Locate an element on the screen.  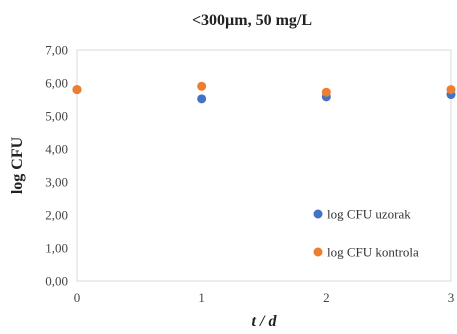
legend-label: log CFU kontrola is located at coordinates (373, 252).